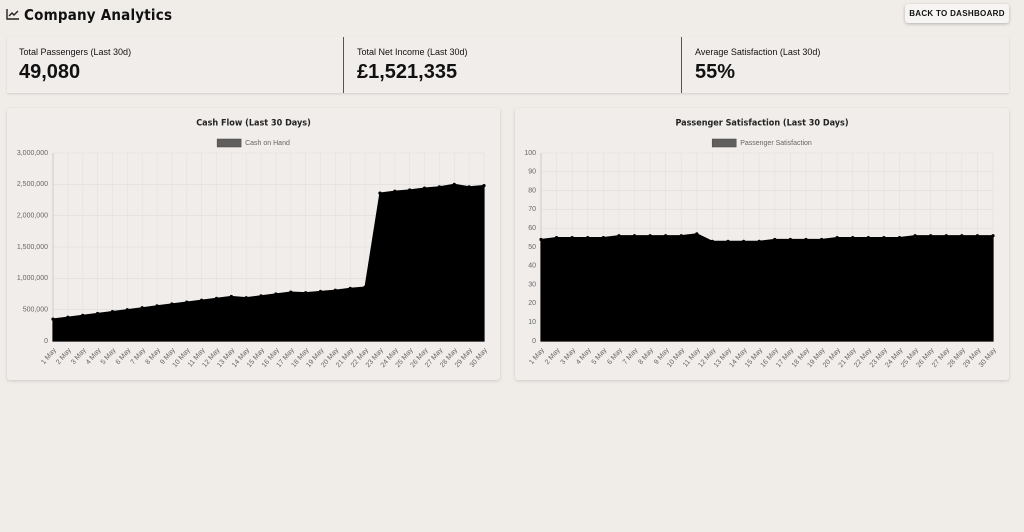  Describe the element at coordinates (846, 65) in the screenshot. I see `stat: Average Satisfaction (Last 30d) 55%` at that location.